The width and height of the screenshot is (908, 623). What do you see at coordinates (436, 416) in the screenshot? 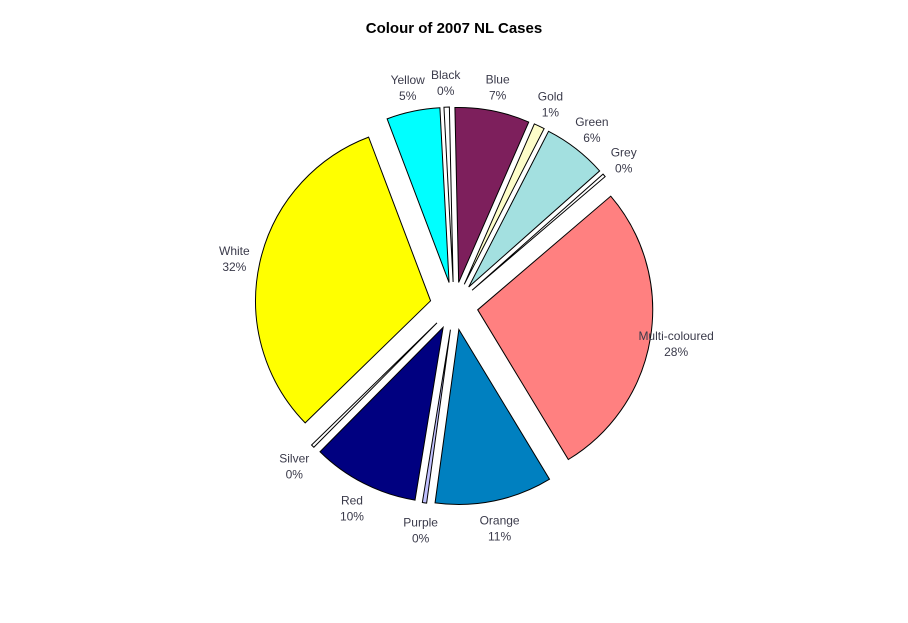
I see `pie-slice-purple` at bounding box center [436, 416].